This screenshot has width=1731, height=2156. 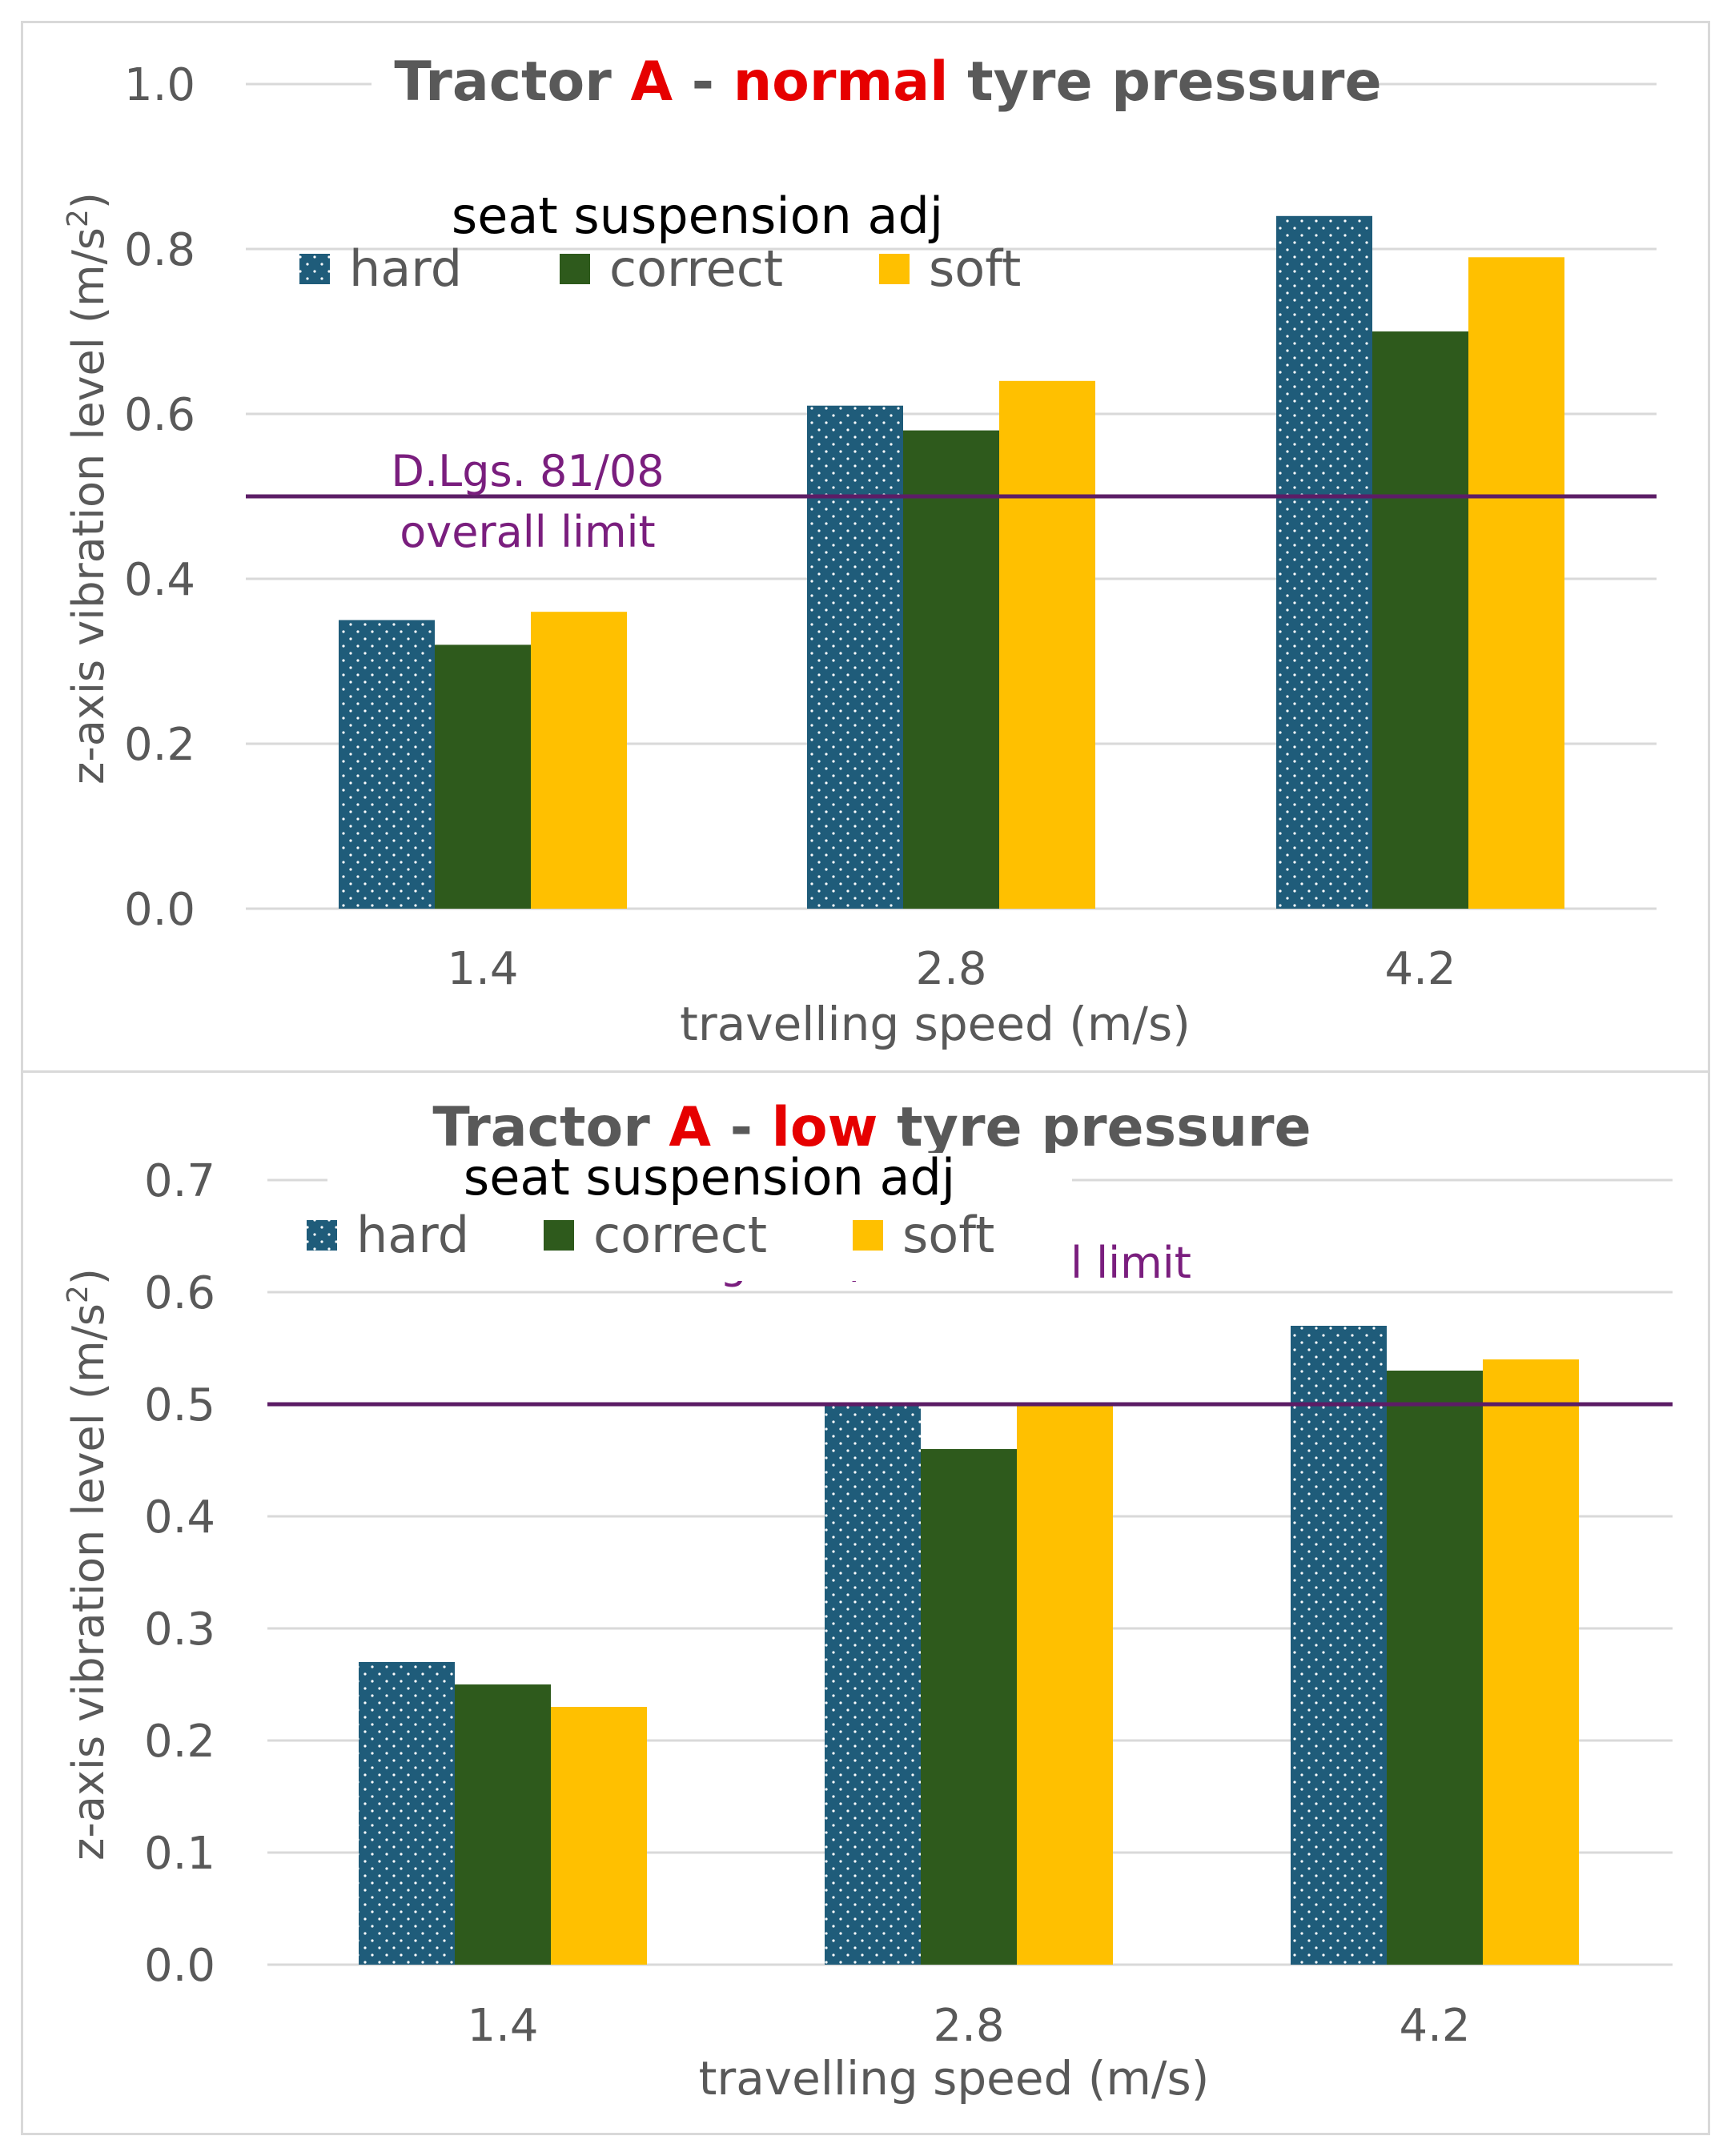 I want to click on title-background, so click(x=870, y=87).